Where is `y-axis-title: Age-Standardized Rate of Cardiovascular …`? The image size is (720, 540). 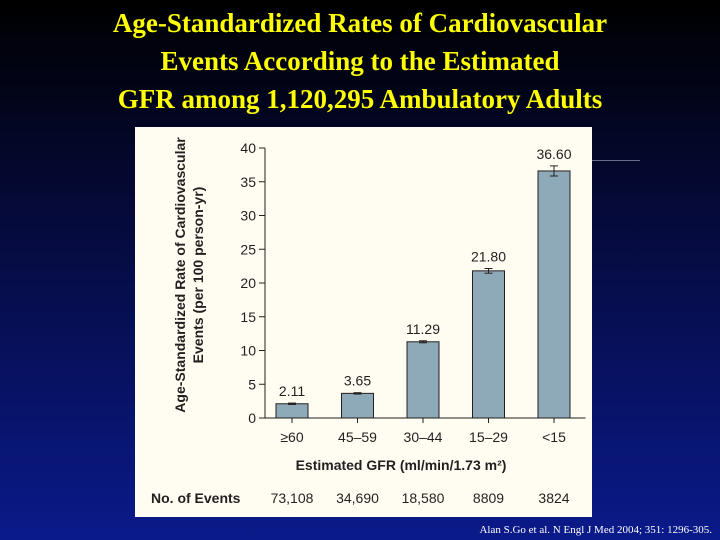
y-axis-title: Age-Standardized Rate of Cardiovascular … is located at coordinates (189, 275).